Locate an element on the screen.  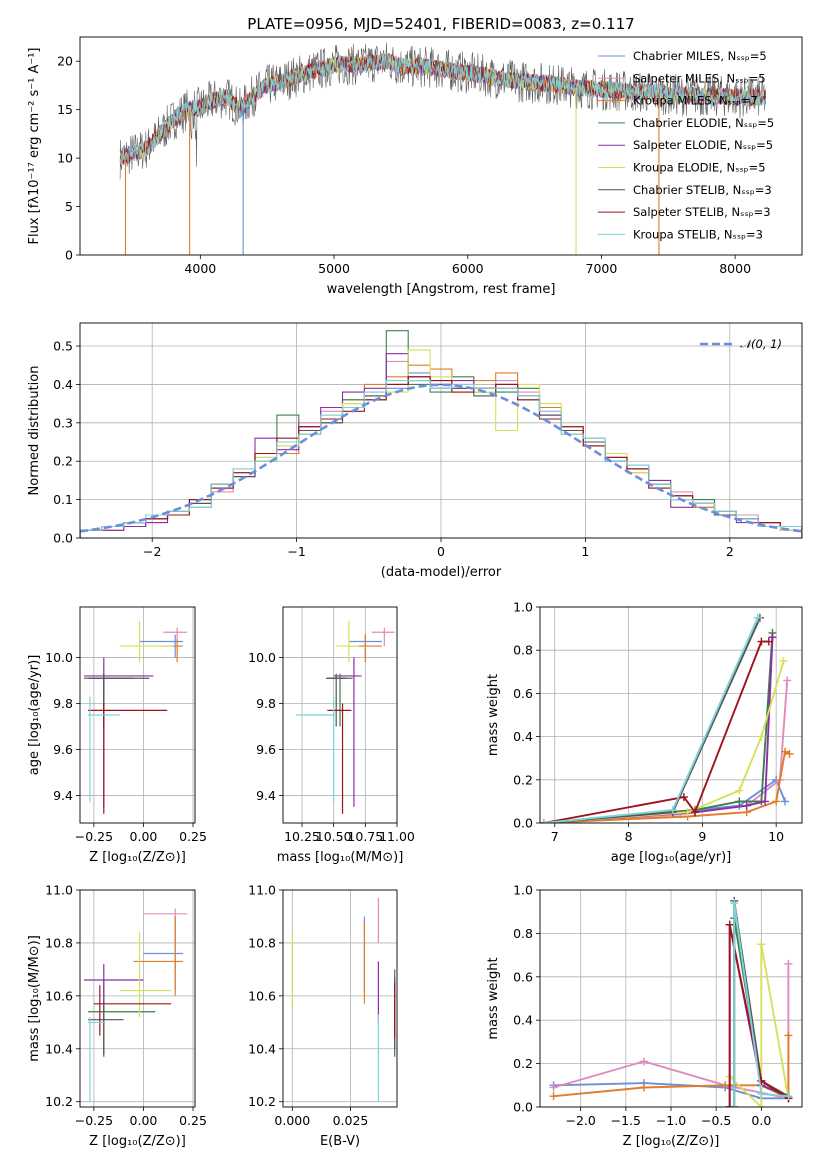
weight-marker-c_miles is located at coordinates (785, 801).